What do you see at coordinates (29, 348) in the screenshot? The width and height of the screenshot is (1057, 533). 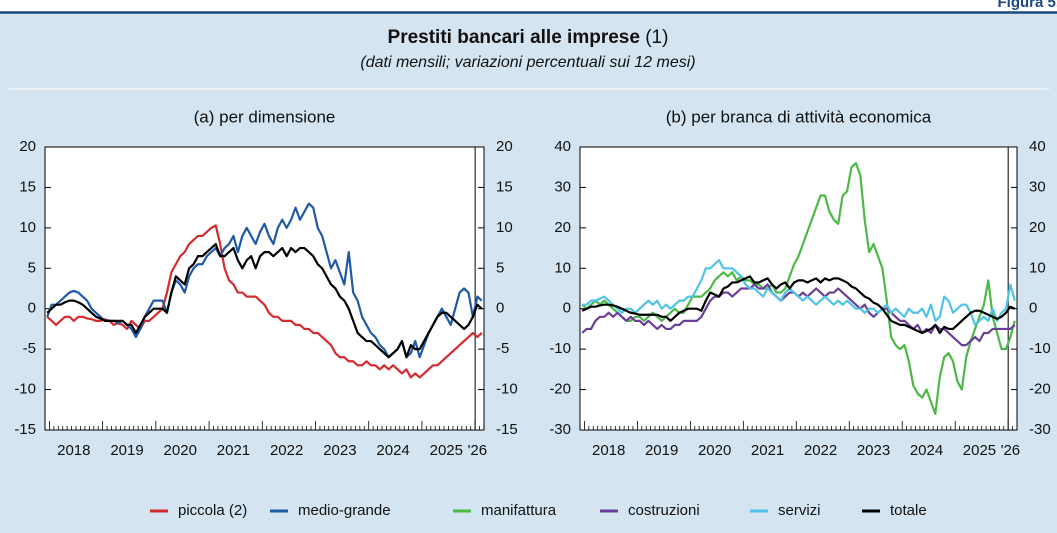 I see `y-tick-label: -5` at bounding box center [29, 348].